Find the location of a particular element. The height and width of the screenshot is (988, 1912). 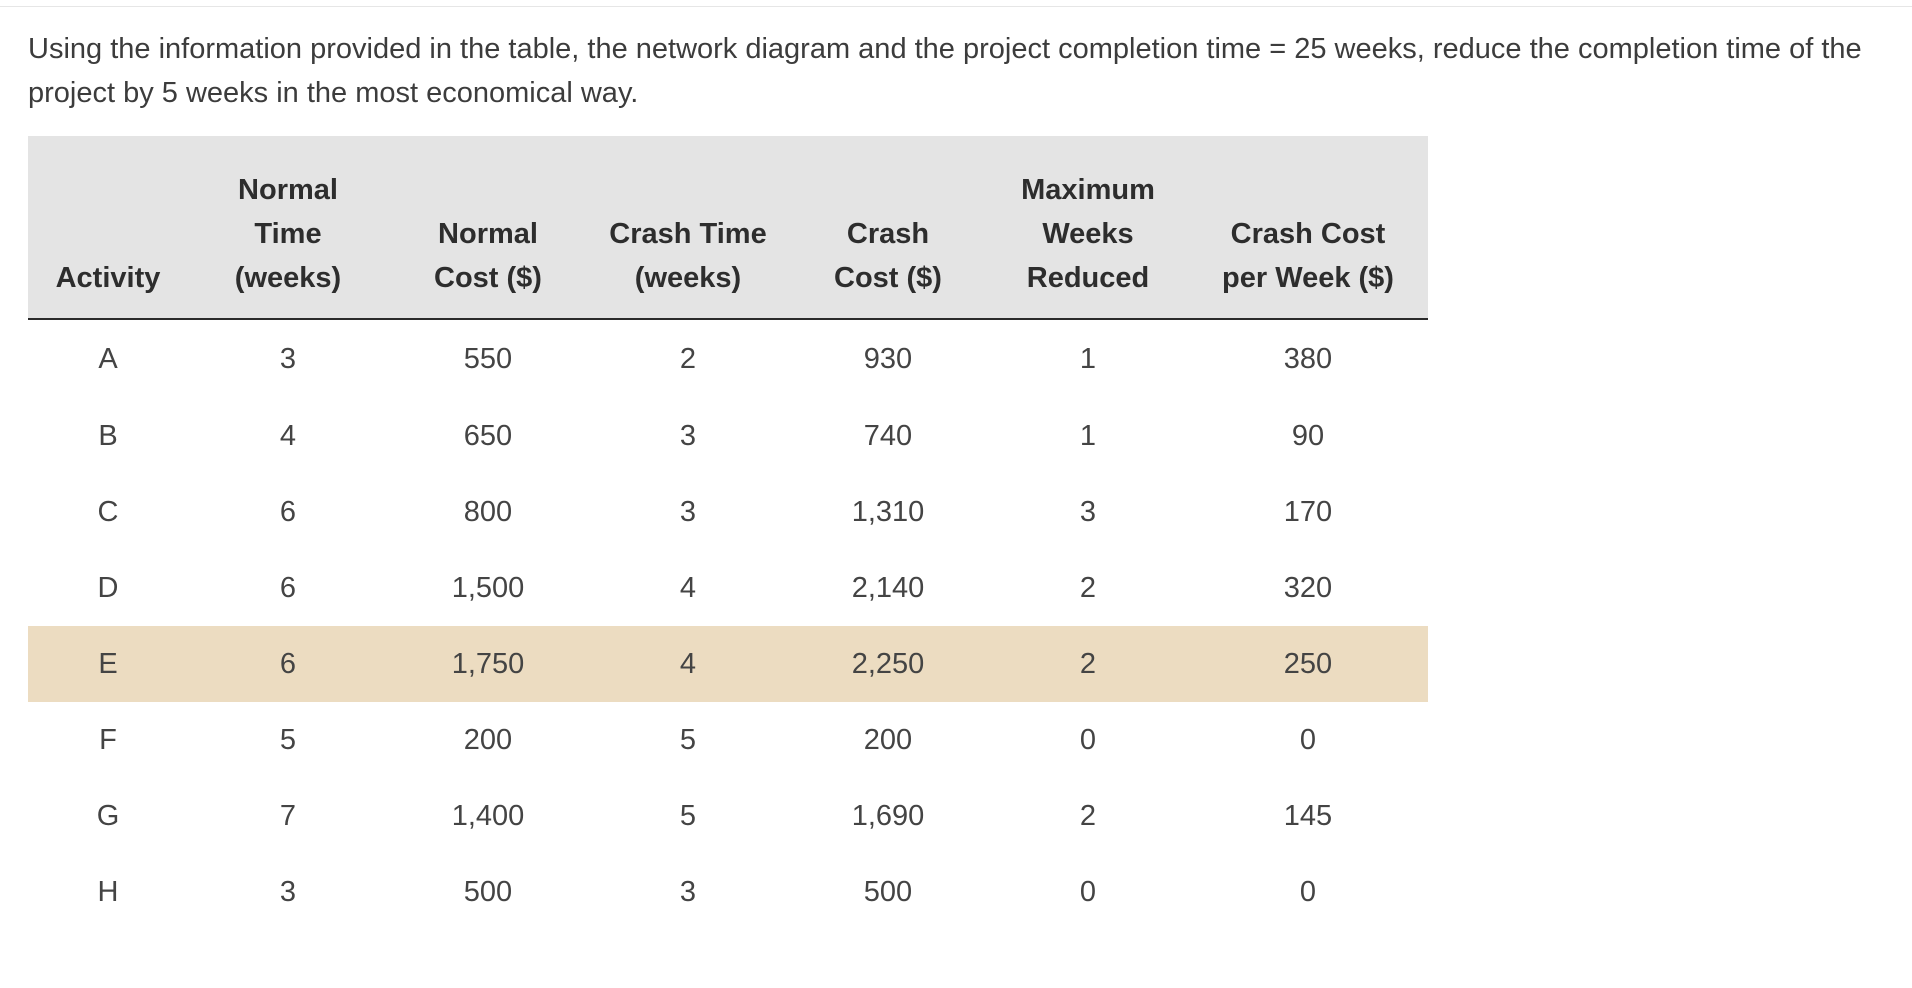

table-row-highlighted: E 6 1,750 4 2,250 2 250 is located at coordinates (728, 664).